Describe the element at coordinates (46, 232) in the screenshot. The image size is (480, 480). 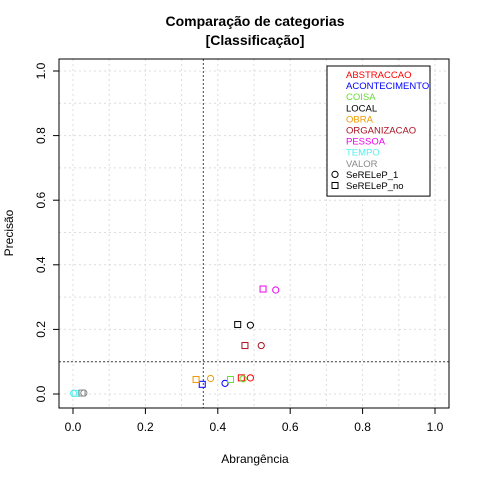
I see `y-axis-ticks: 0.0 0.2 0.4 0.6 0.8 1.0` at that location.